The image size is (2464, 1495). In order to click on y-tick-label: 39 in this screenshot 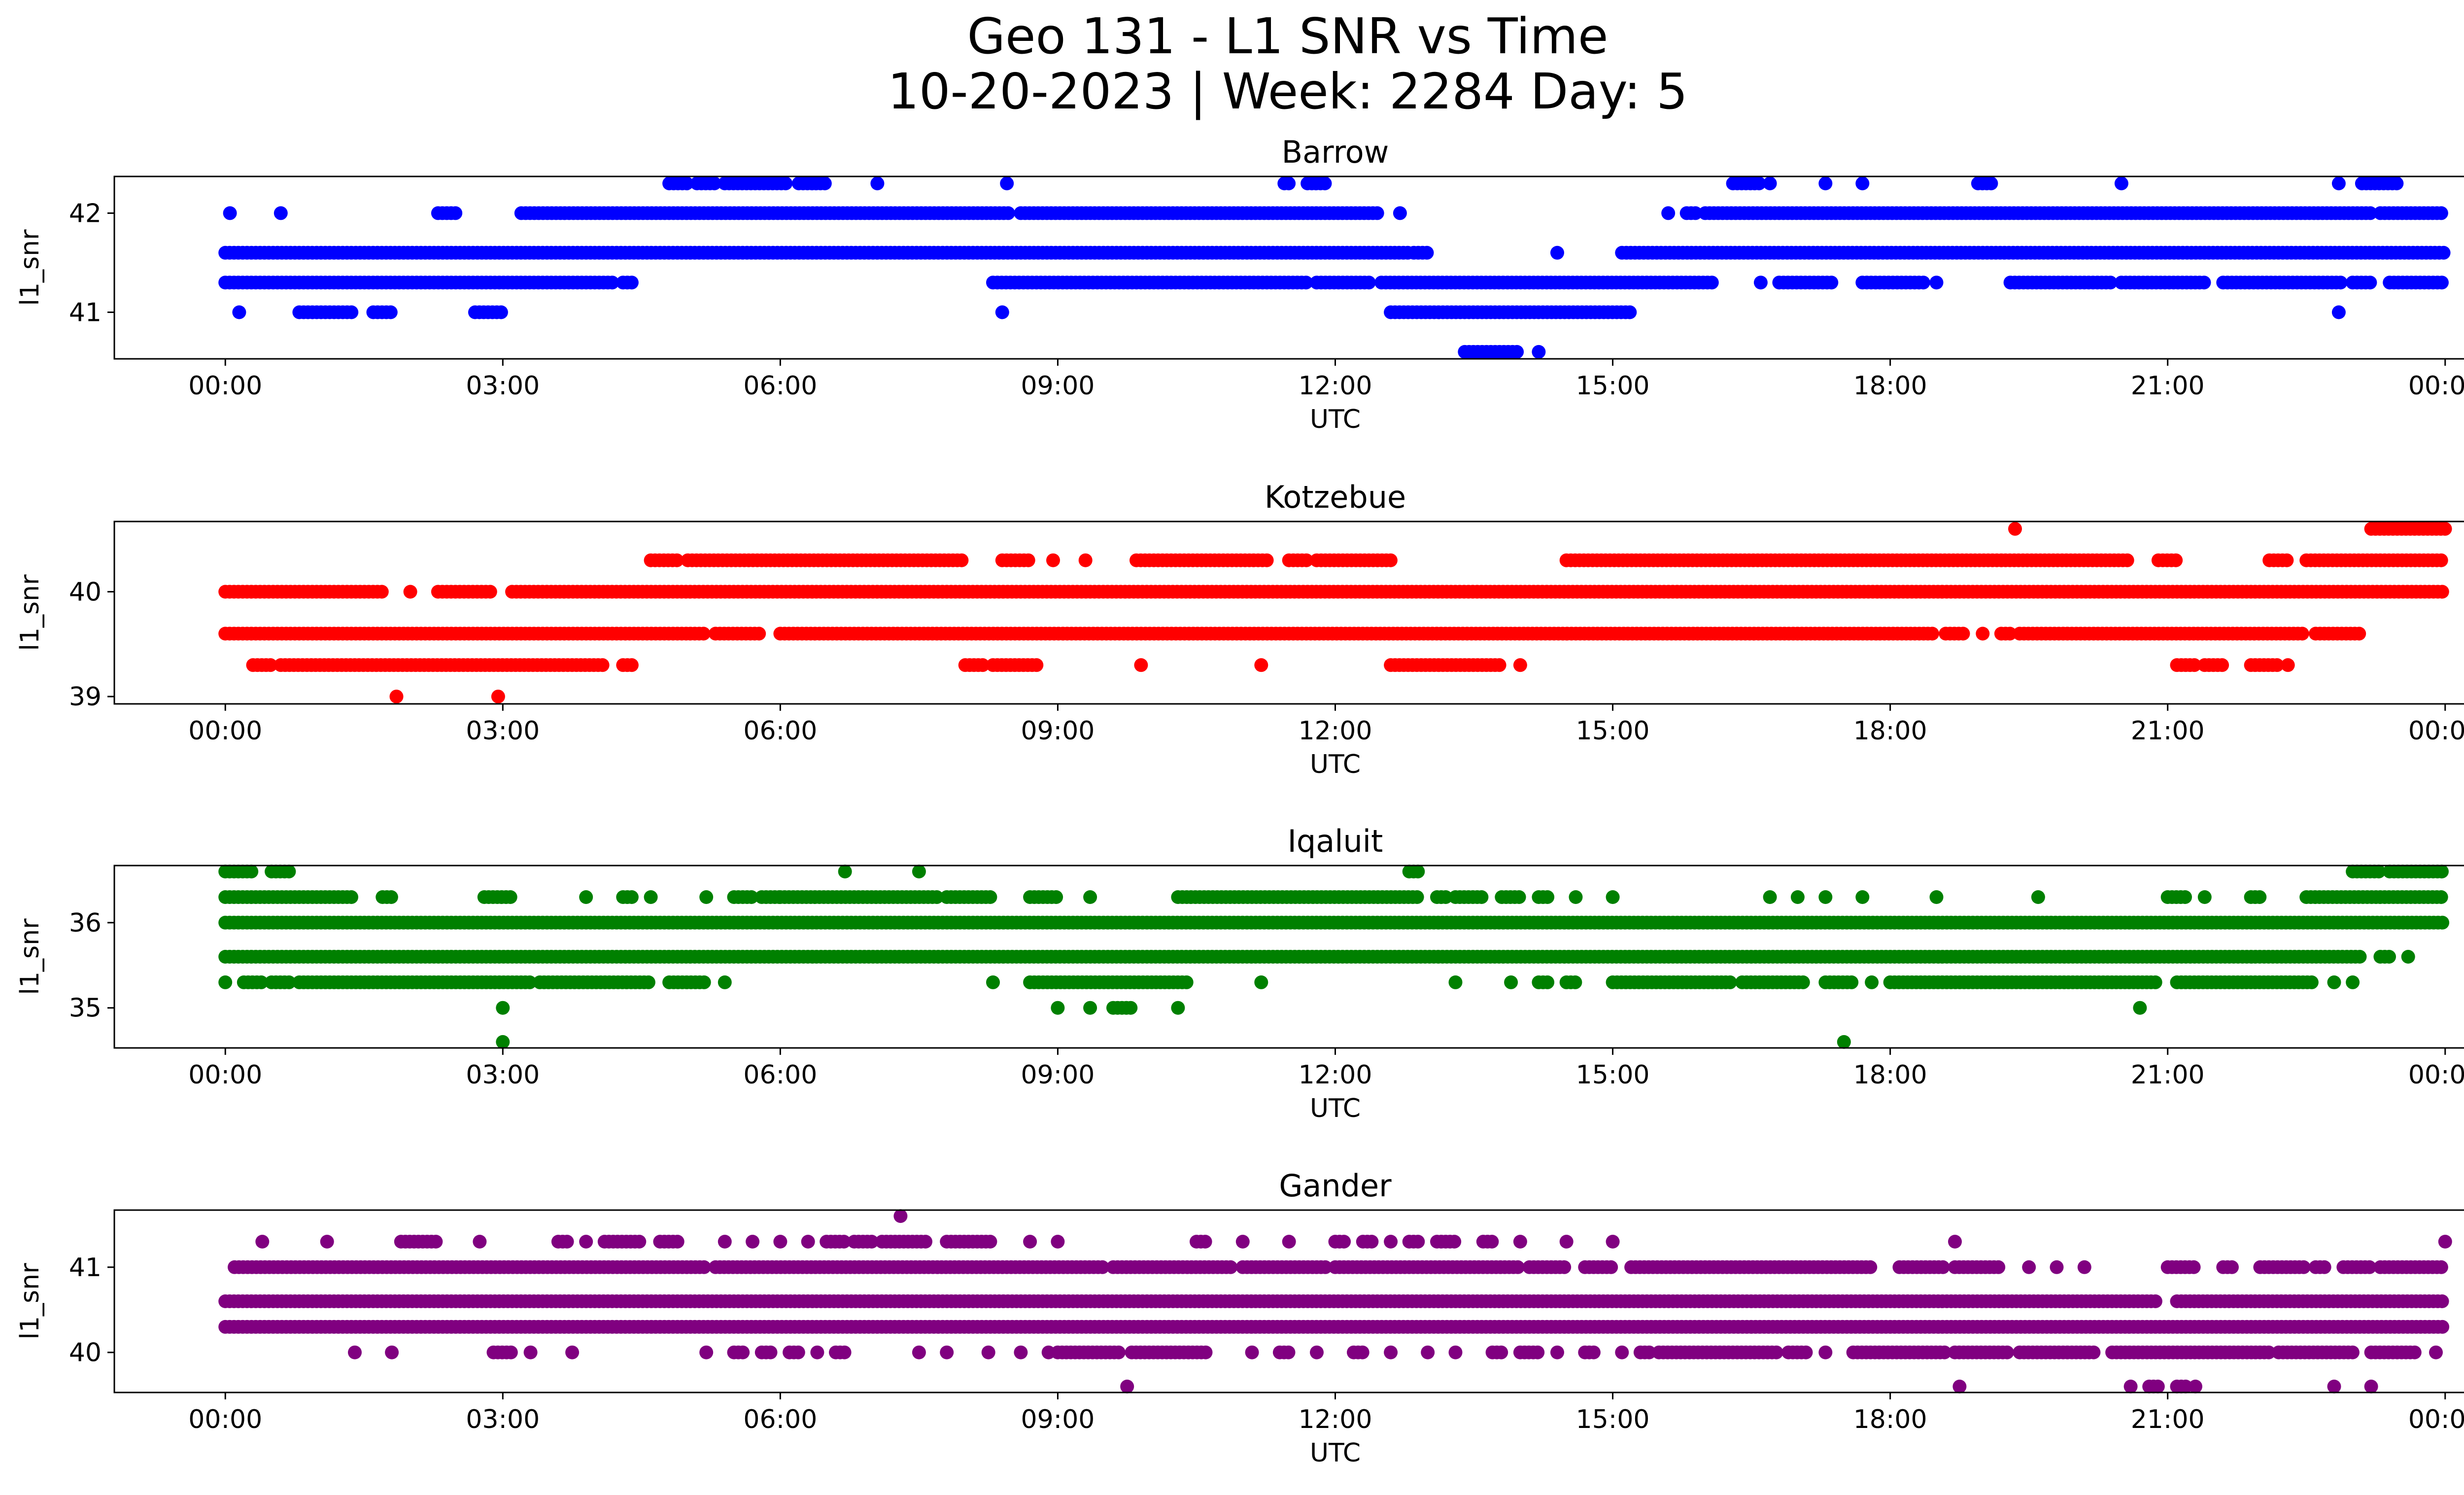, I will do `click(85, 697)`.